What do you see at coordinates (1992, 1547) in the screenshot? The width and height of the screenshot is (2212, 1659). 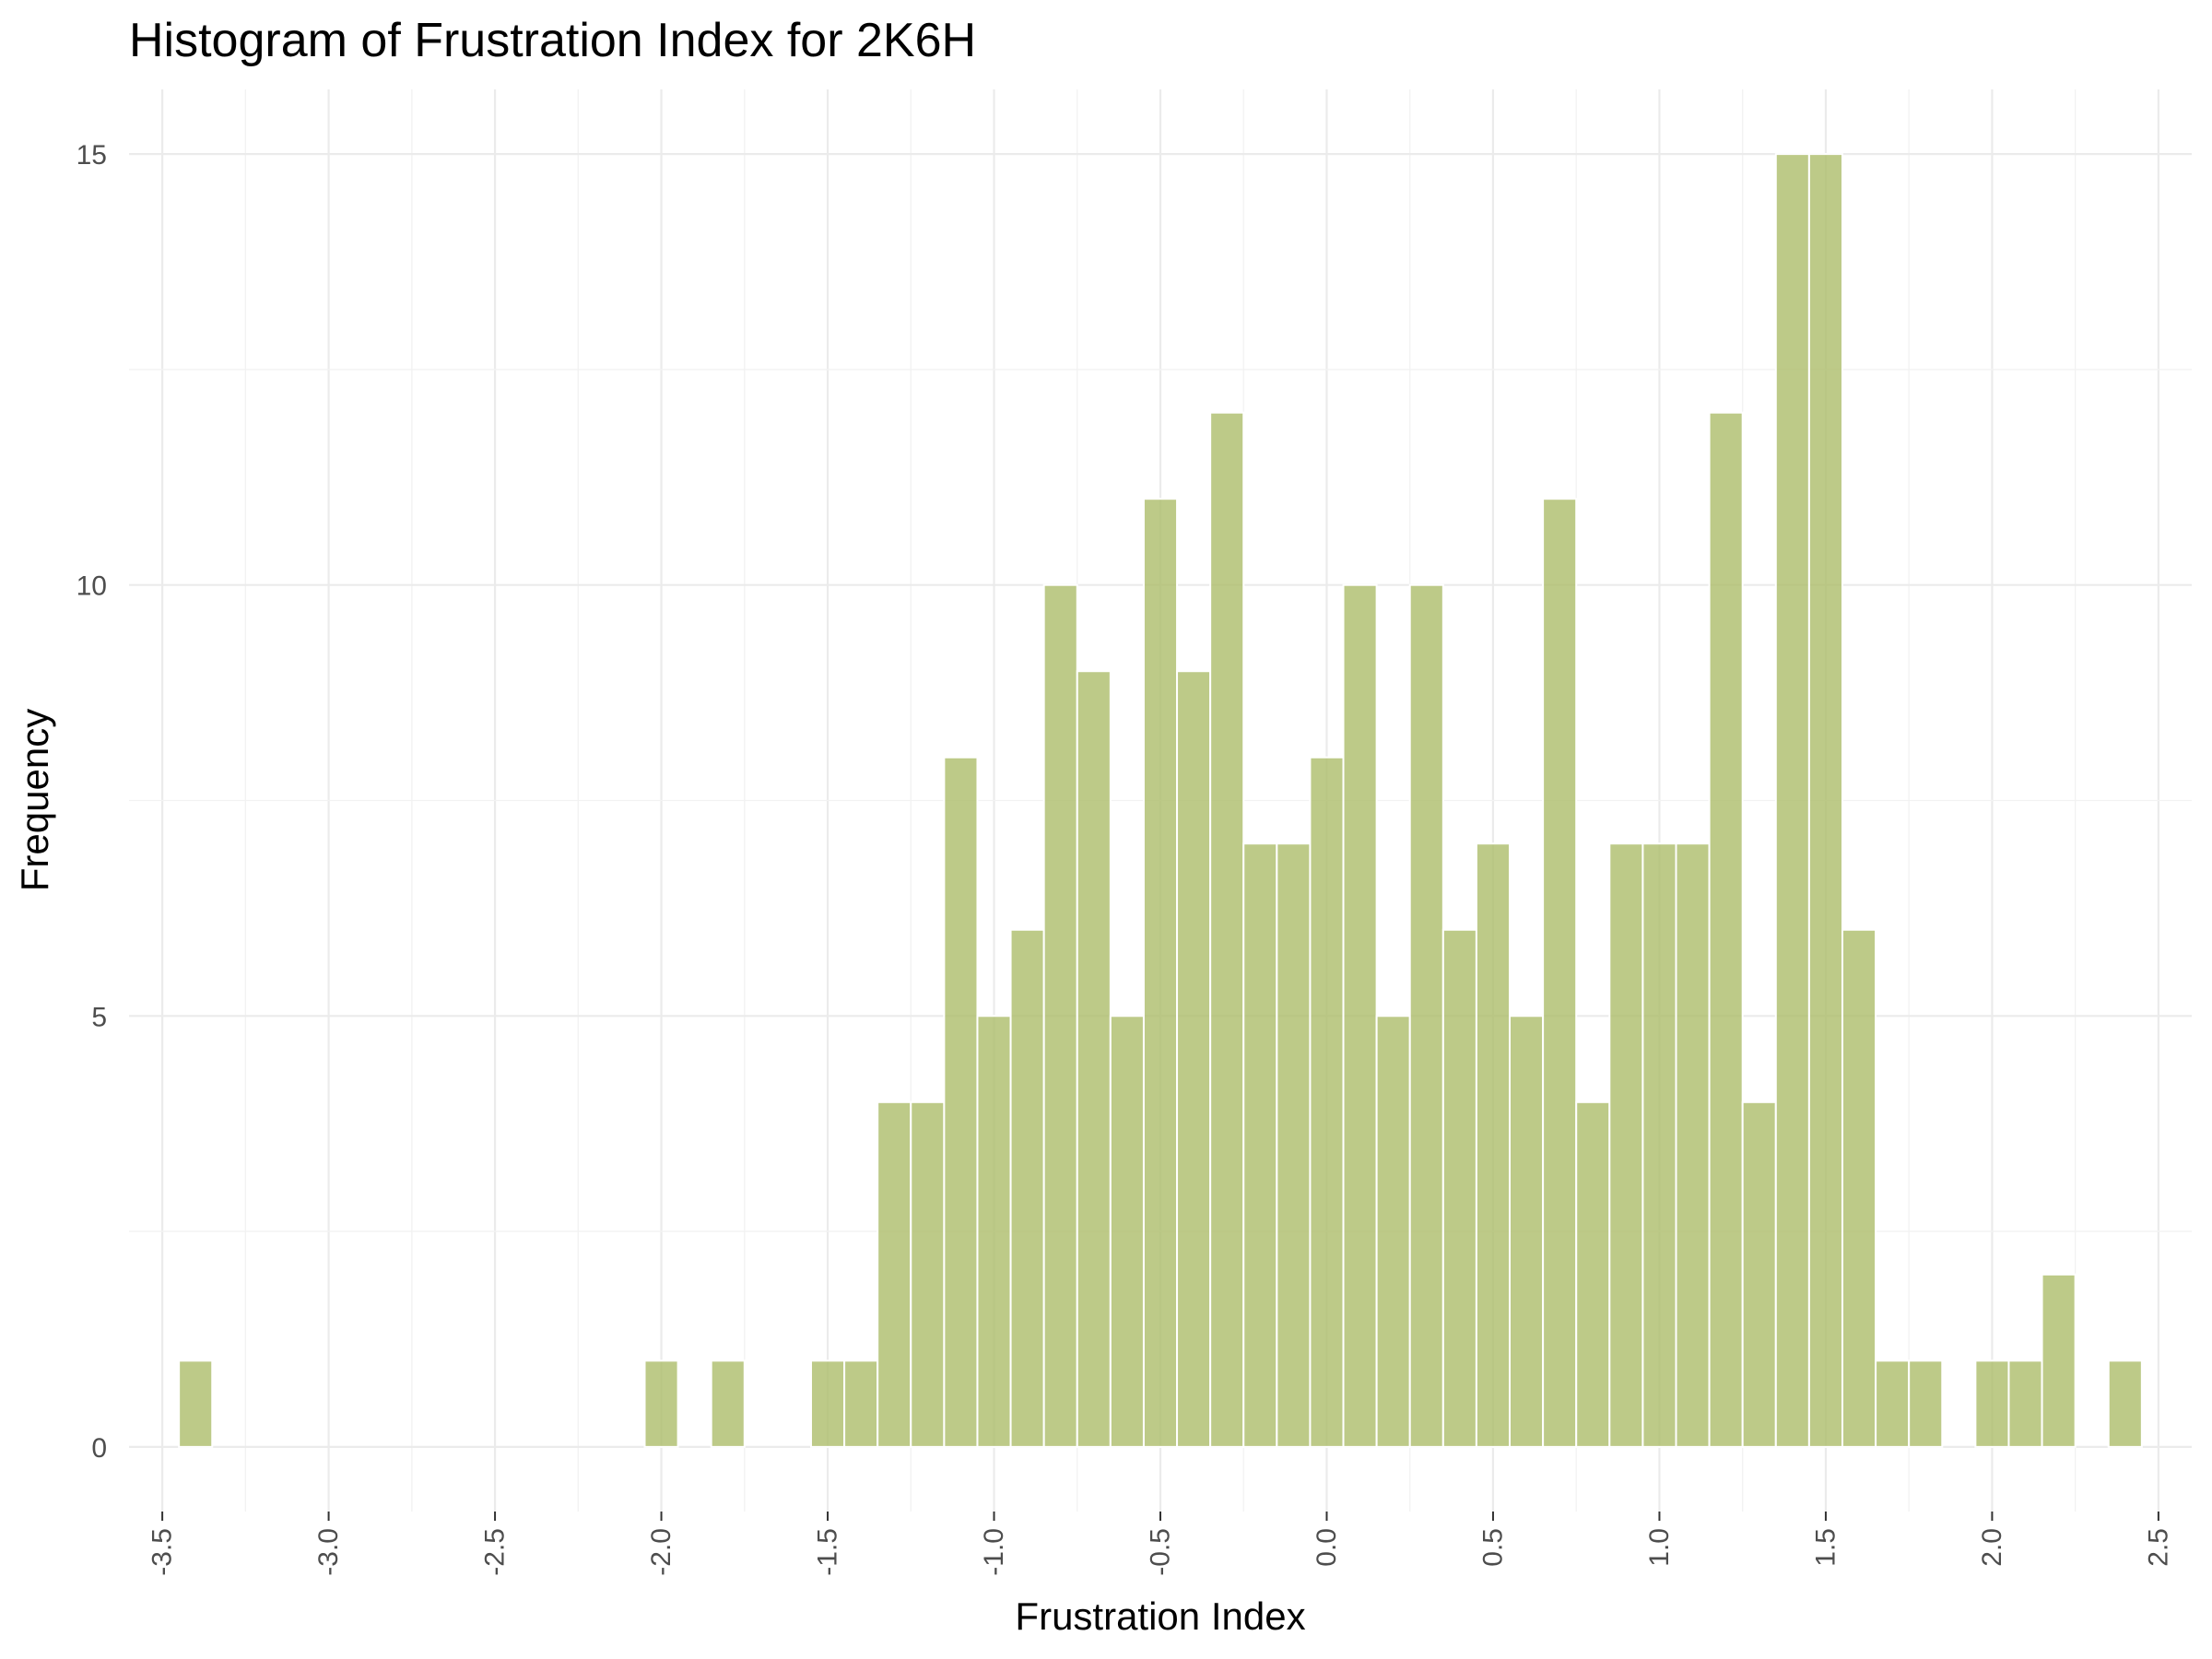 I see `x-tick-label: 2.0` at bounding box center [1992, 1547].